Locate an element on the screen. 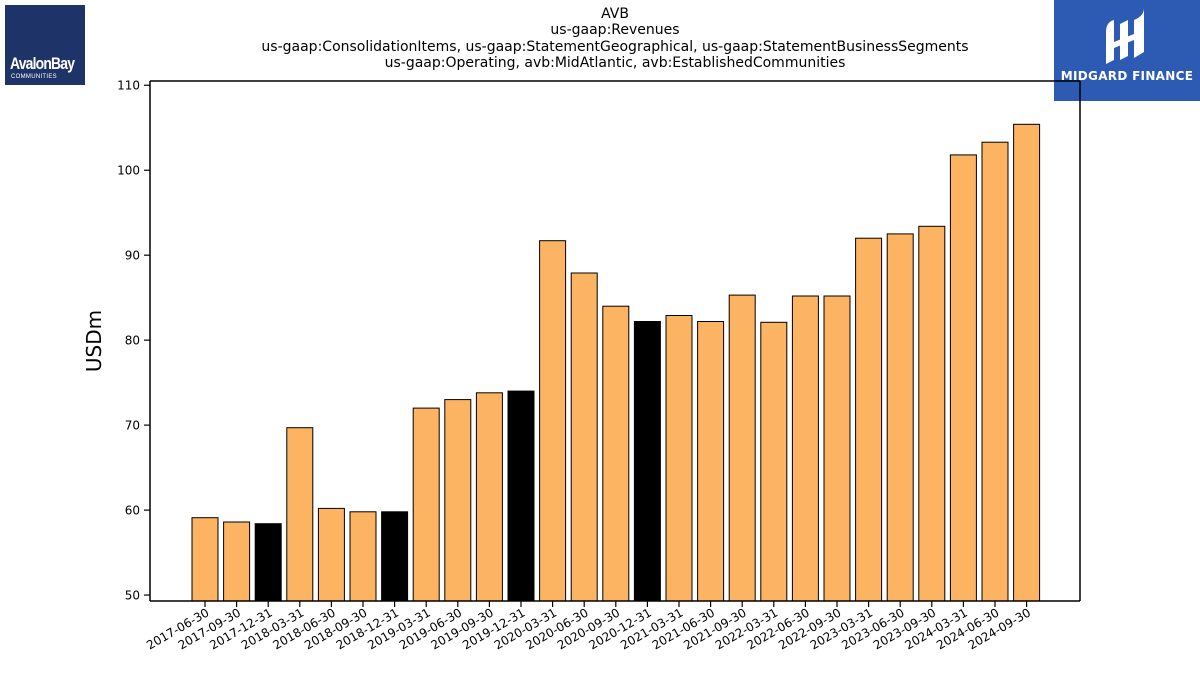  avalonbay-logo: AvalonBay COMMUNITIES is located at coordinates (45, 45).